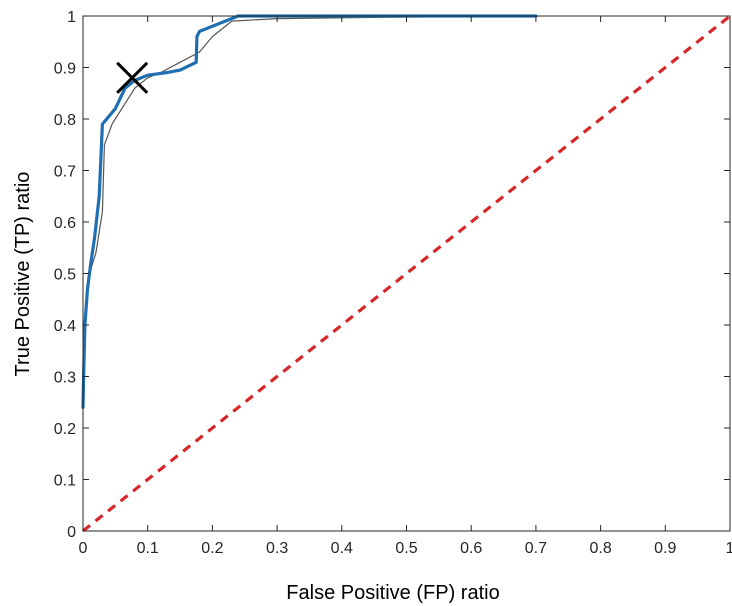 The image size is (732, 606). Describe the element at coordinates (277, 548) in the screenshot. I see `x-tick-label: 0.3` at that location.